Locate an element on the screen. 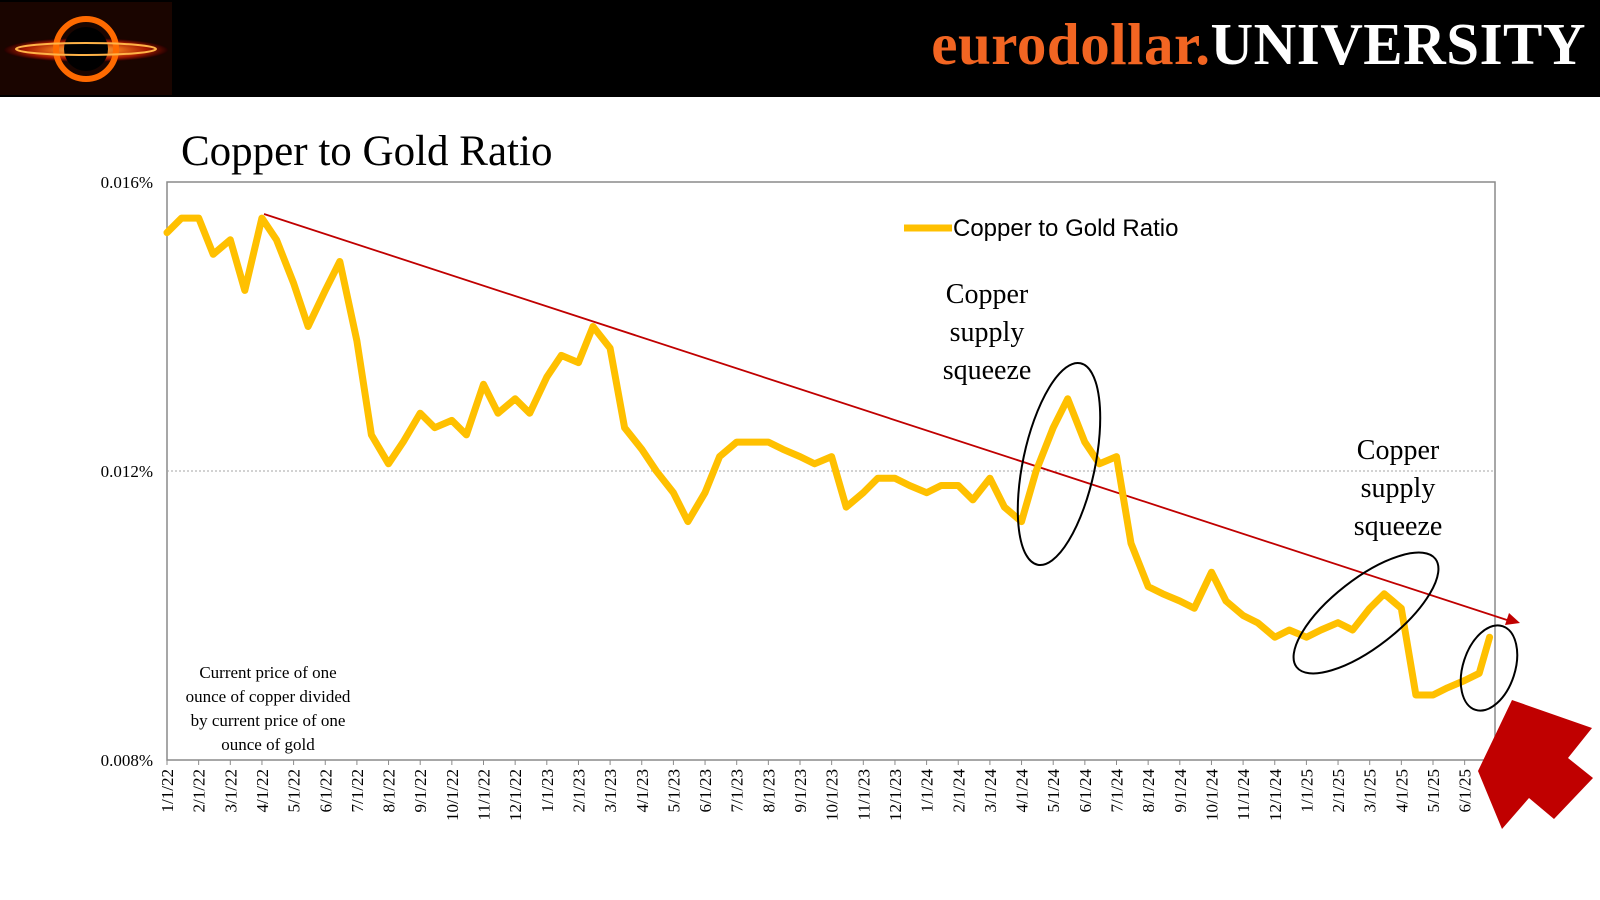 The image size is (1600, 900). x-tick-label: 6/1/24 is located at coordinates (1085, 791).